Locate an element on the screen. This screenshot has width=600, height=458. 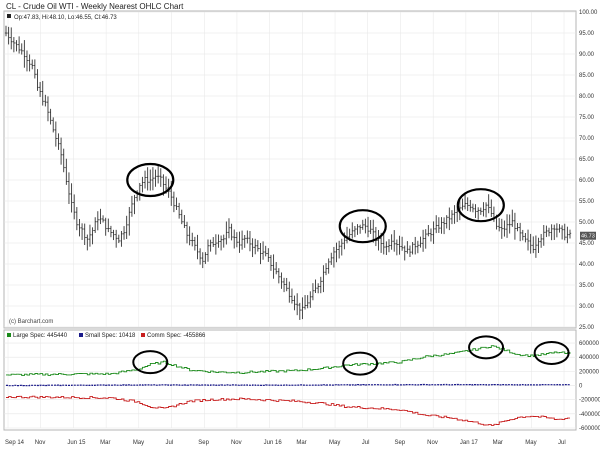
x-tick-label: May is located at coordinates (138, 443).